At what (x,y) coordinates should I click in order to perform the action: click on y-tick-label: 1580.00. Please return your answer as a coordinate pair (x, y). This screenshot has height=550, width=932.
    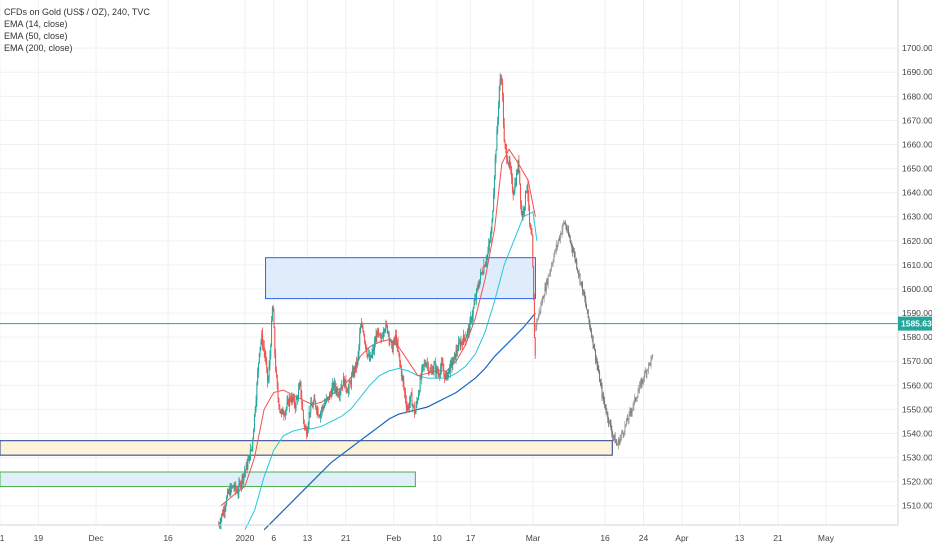
    Looking at the image, I should click on (917, 337).